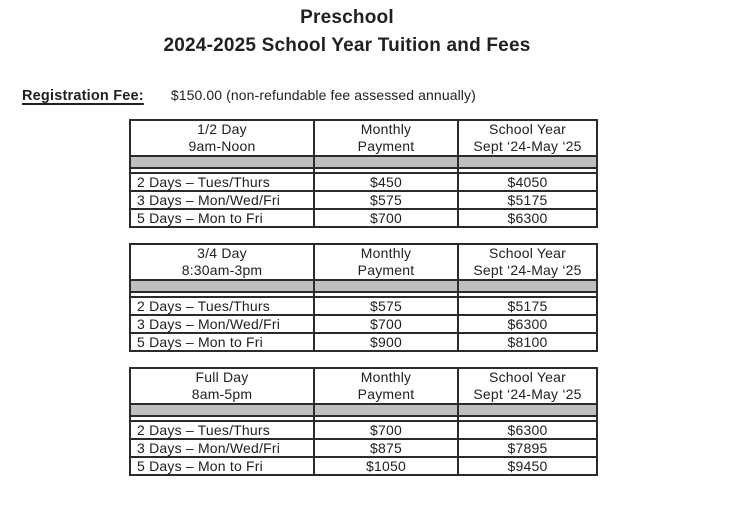 The image size is (732, 520). I want to click on table-row: 5 Days – Mon to Fri $900 $8100, so click(363, 342).